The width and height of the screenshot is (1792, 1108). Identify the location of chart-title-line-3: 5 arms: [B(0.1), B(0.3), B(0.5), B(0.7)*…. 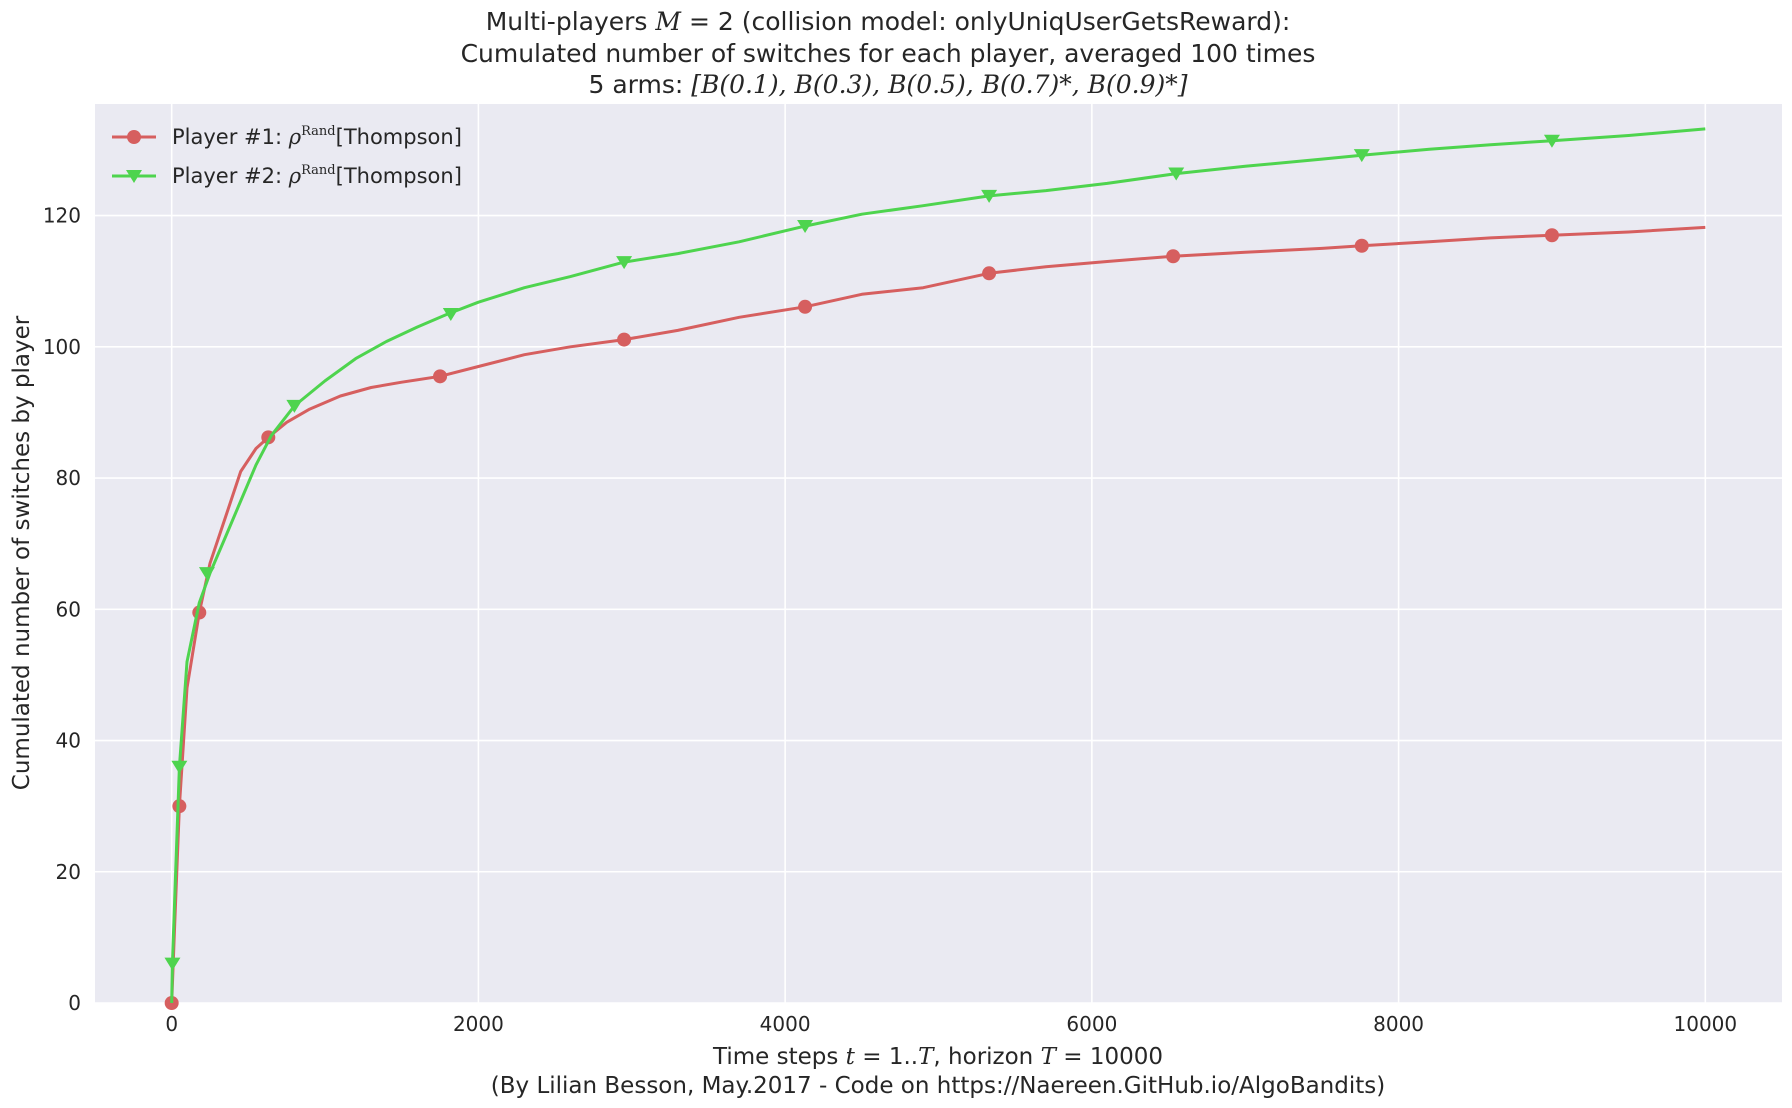
(887, 84).